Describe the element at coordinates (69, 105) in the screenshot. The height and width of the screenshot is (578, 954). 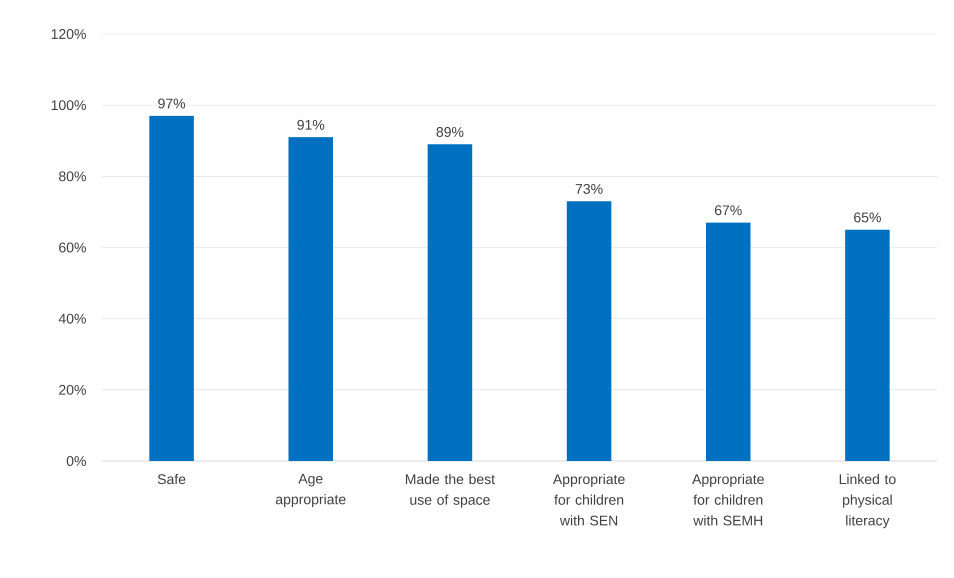
I see `y-tick-label: 100%` at that location.